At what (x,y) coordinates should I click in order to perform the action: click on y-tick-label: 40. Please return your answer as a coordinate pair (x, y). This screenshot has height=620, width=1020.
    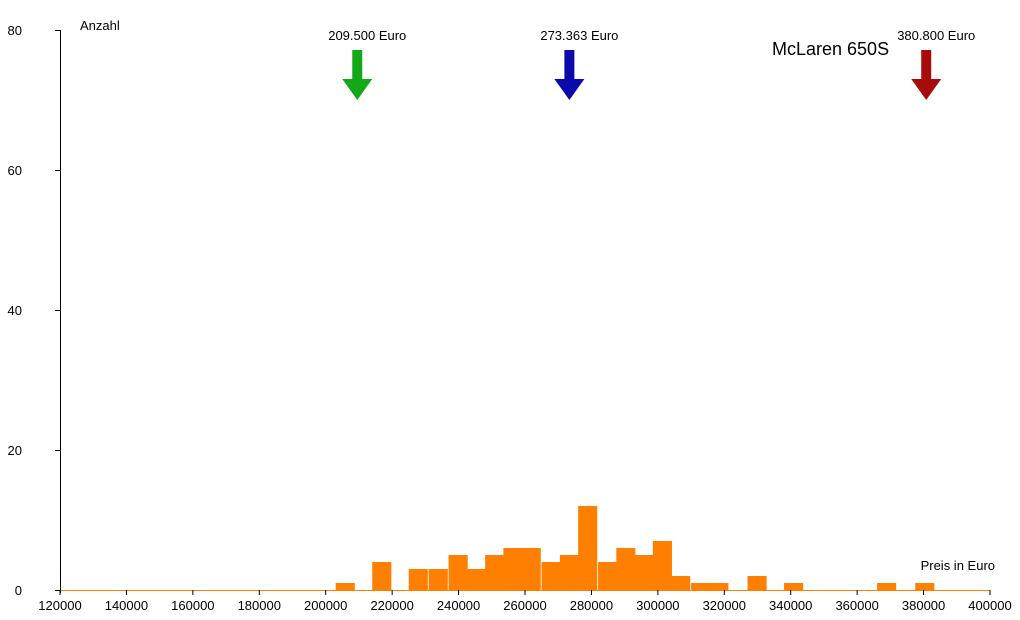
    Looking at the image, I should click on (15, 310).